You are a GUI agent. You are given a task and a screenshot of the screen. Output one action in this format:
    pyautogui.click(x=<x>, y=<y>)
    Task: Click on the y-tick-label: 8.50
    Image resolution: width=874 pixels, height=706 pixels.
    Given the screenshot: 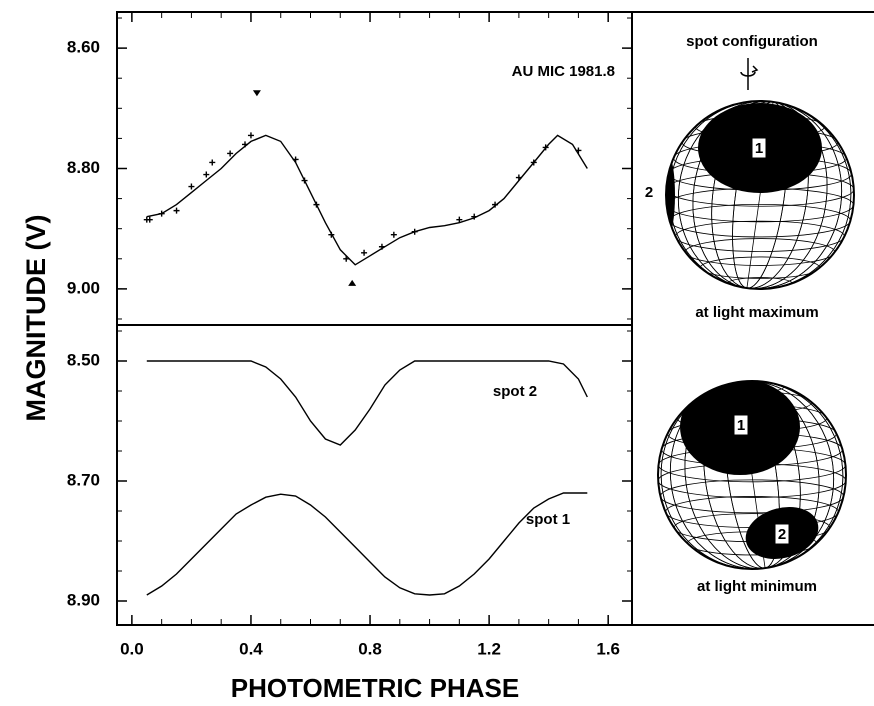 What is the action you would take?
    pyautogui.click(x=83, y=359)
    